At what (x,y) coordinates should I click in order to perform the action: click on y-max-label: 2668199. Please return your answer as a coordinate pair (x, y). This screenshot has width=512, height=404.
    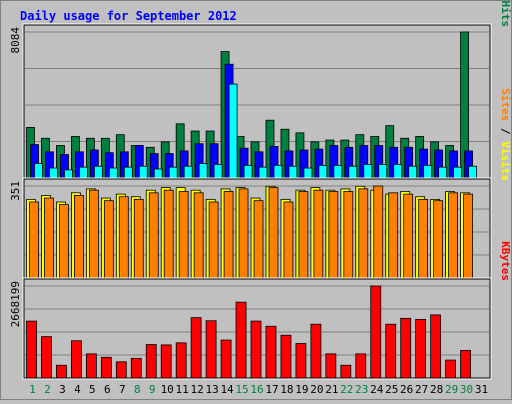
    Looking at the image, I should click on (15, 304).